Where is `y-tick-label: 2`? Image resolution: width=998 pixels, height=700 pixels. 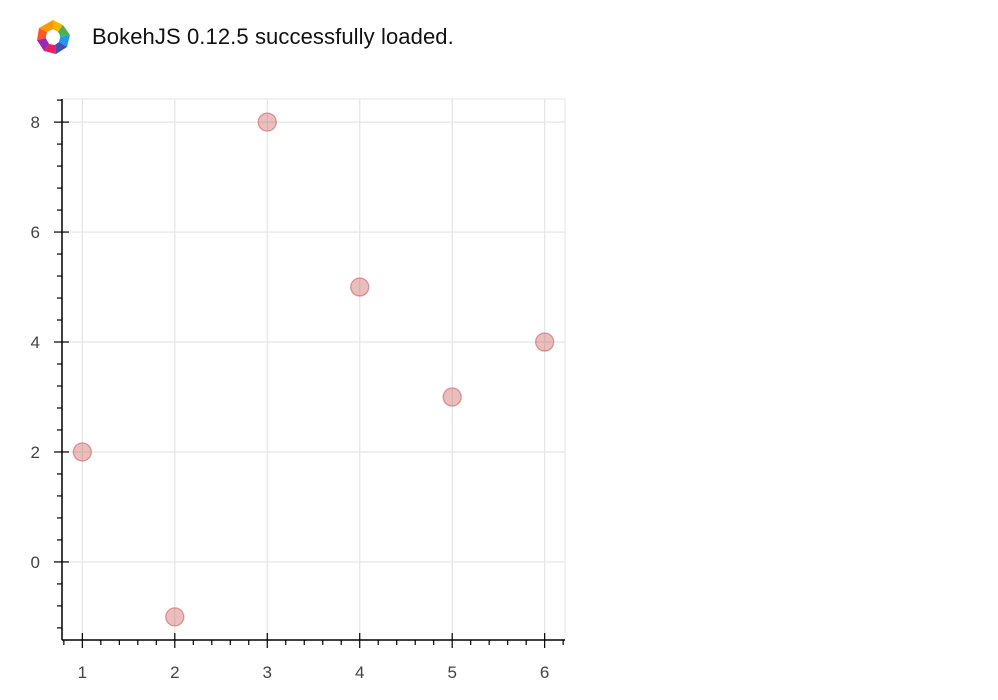 y-tick-label: 2 is located at coordinates (35, 452).